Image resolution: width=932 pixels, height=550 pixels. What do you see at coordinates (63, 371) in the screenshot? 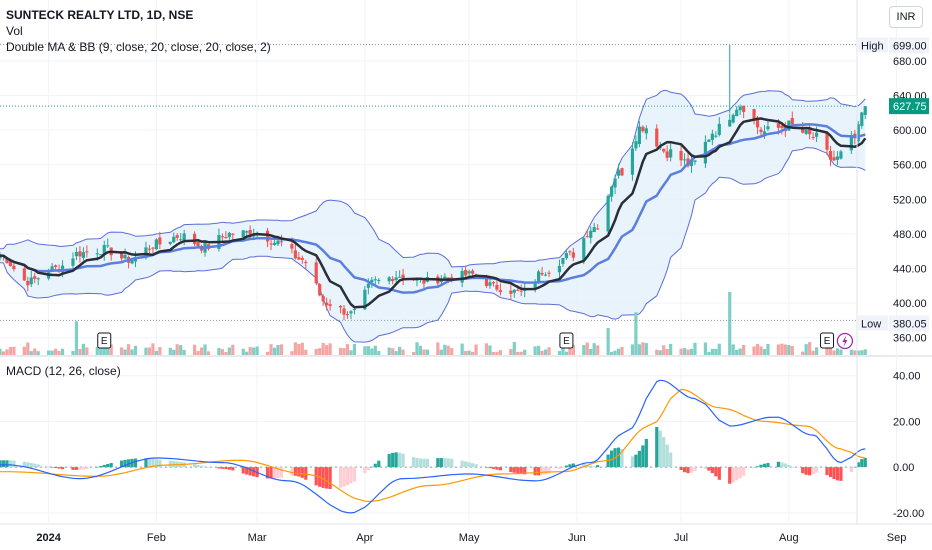
I see `macd-indicator-label: MACD (12, 26, close)` at bounding box center [63, 371].